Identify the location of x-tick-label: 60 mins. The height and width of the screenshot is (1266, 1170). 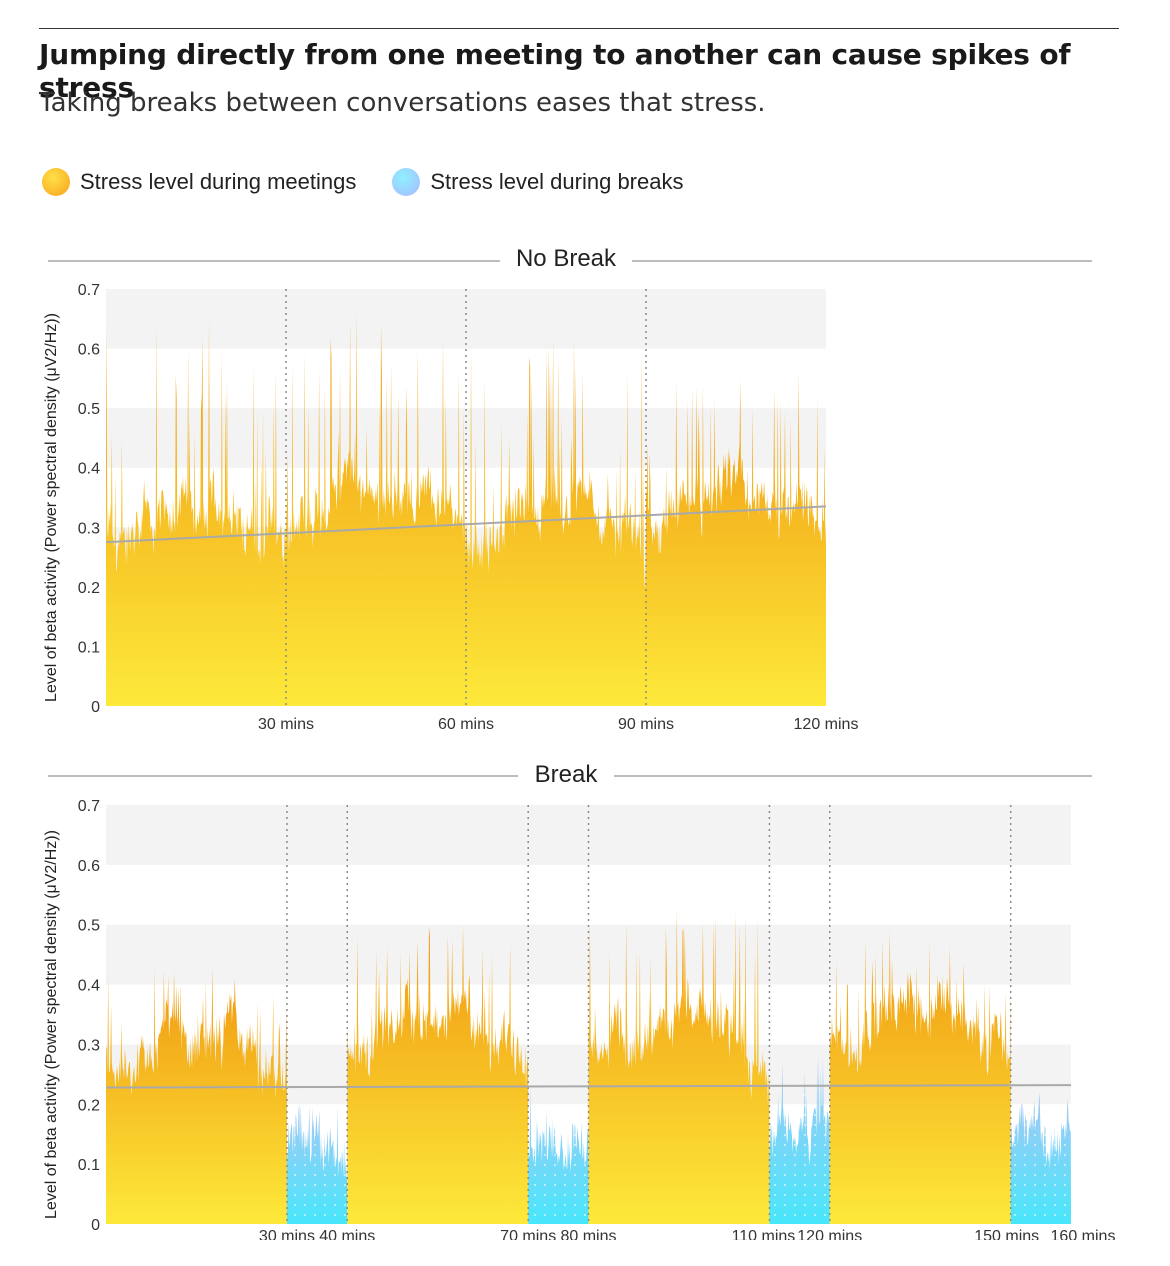
(466, 724).